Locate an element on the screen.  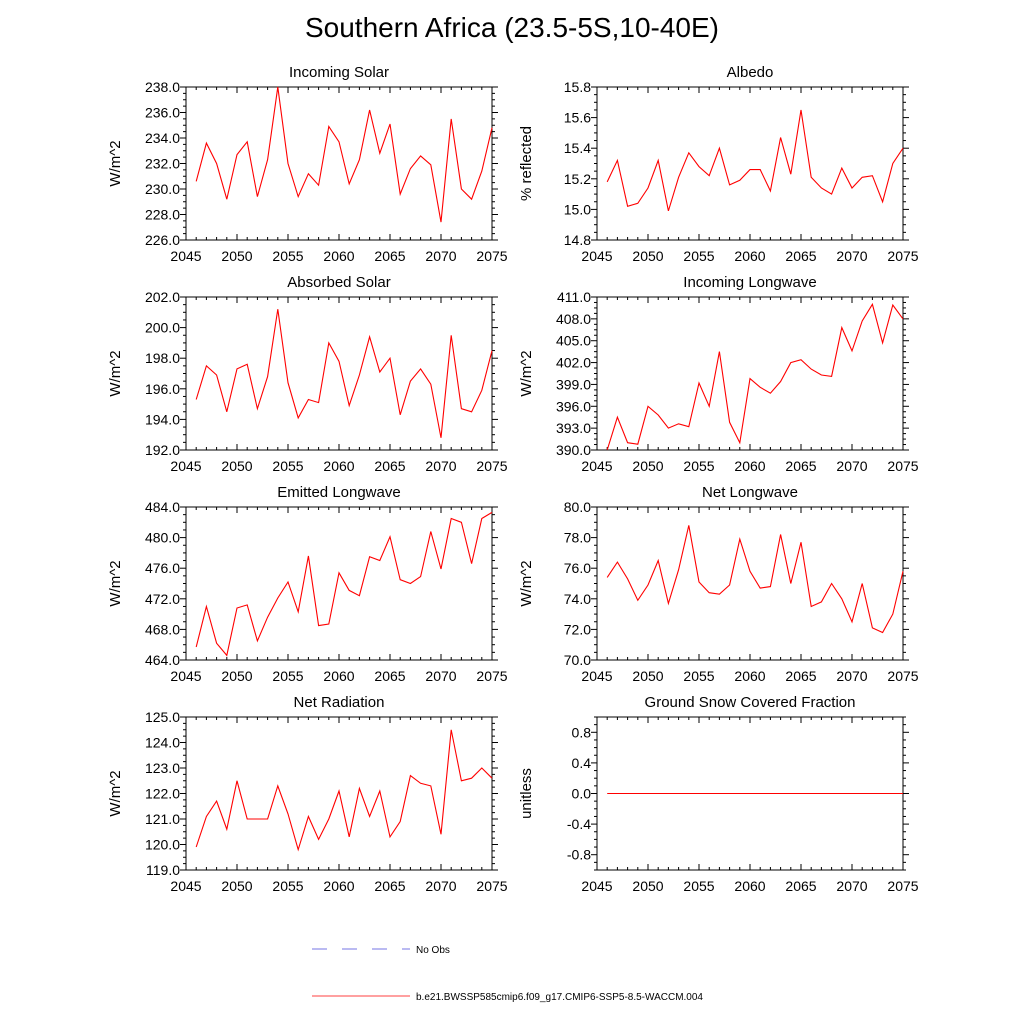
y-tick-label: 125.0 is located at coordinates (162, 717).